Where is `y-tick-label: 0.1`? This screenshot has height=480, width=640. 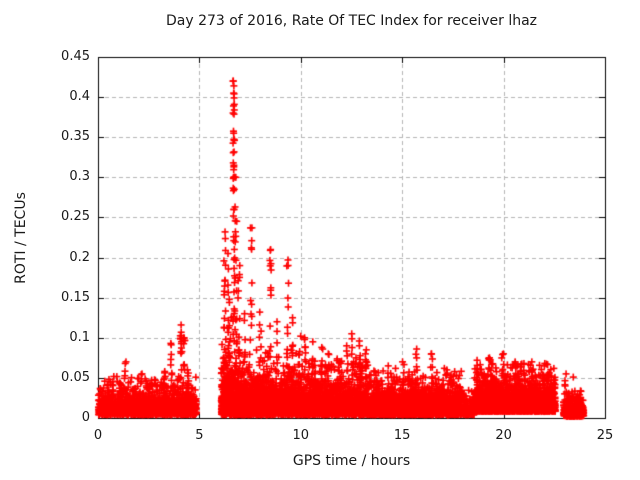 y-tick-label: 0.1 is located at coordinates (79, 337).